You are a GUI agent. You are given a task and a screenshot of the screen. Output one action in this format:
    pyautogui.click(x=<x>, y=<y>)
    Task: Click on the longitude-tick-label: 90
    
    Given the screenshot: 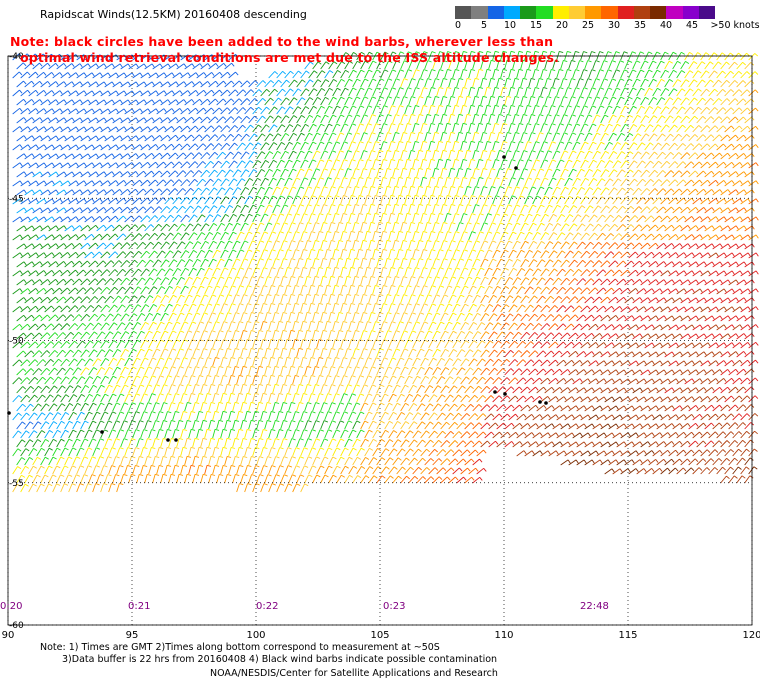 What is the action you would take?
    pyautogui.click(x=8, y=635)
    